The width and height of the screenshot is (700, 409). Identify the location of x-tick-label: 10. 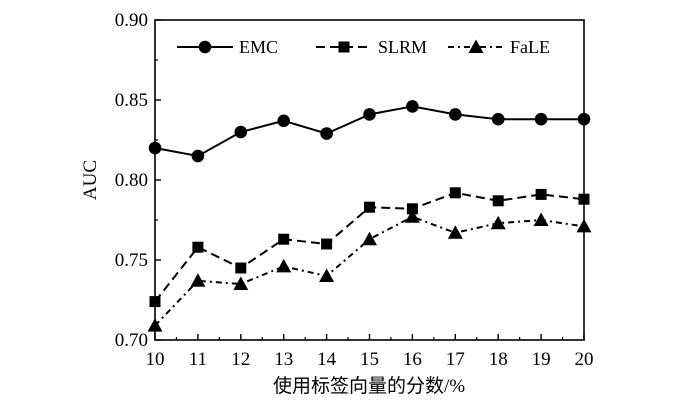
(155, 359).